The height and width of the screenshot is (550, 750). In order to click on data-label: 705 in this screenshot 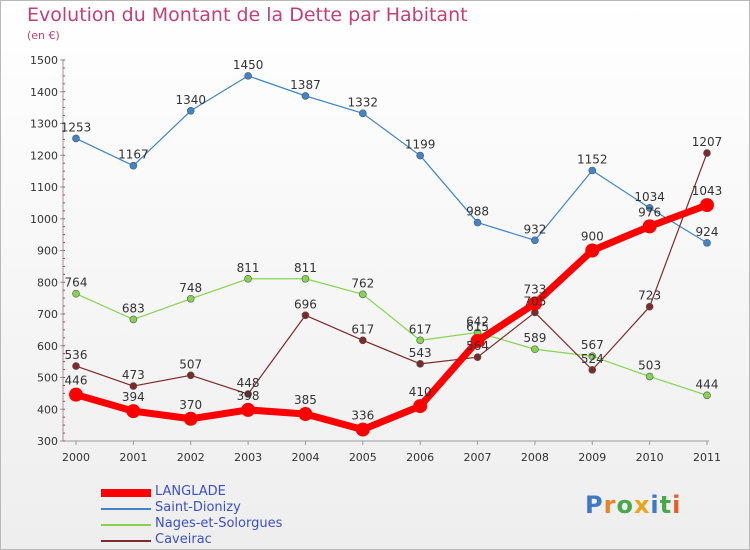, I will do `click(534, 301)`.